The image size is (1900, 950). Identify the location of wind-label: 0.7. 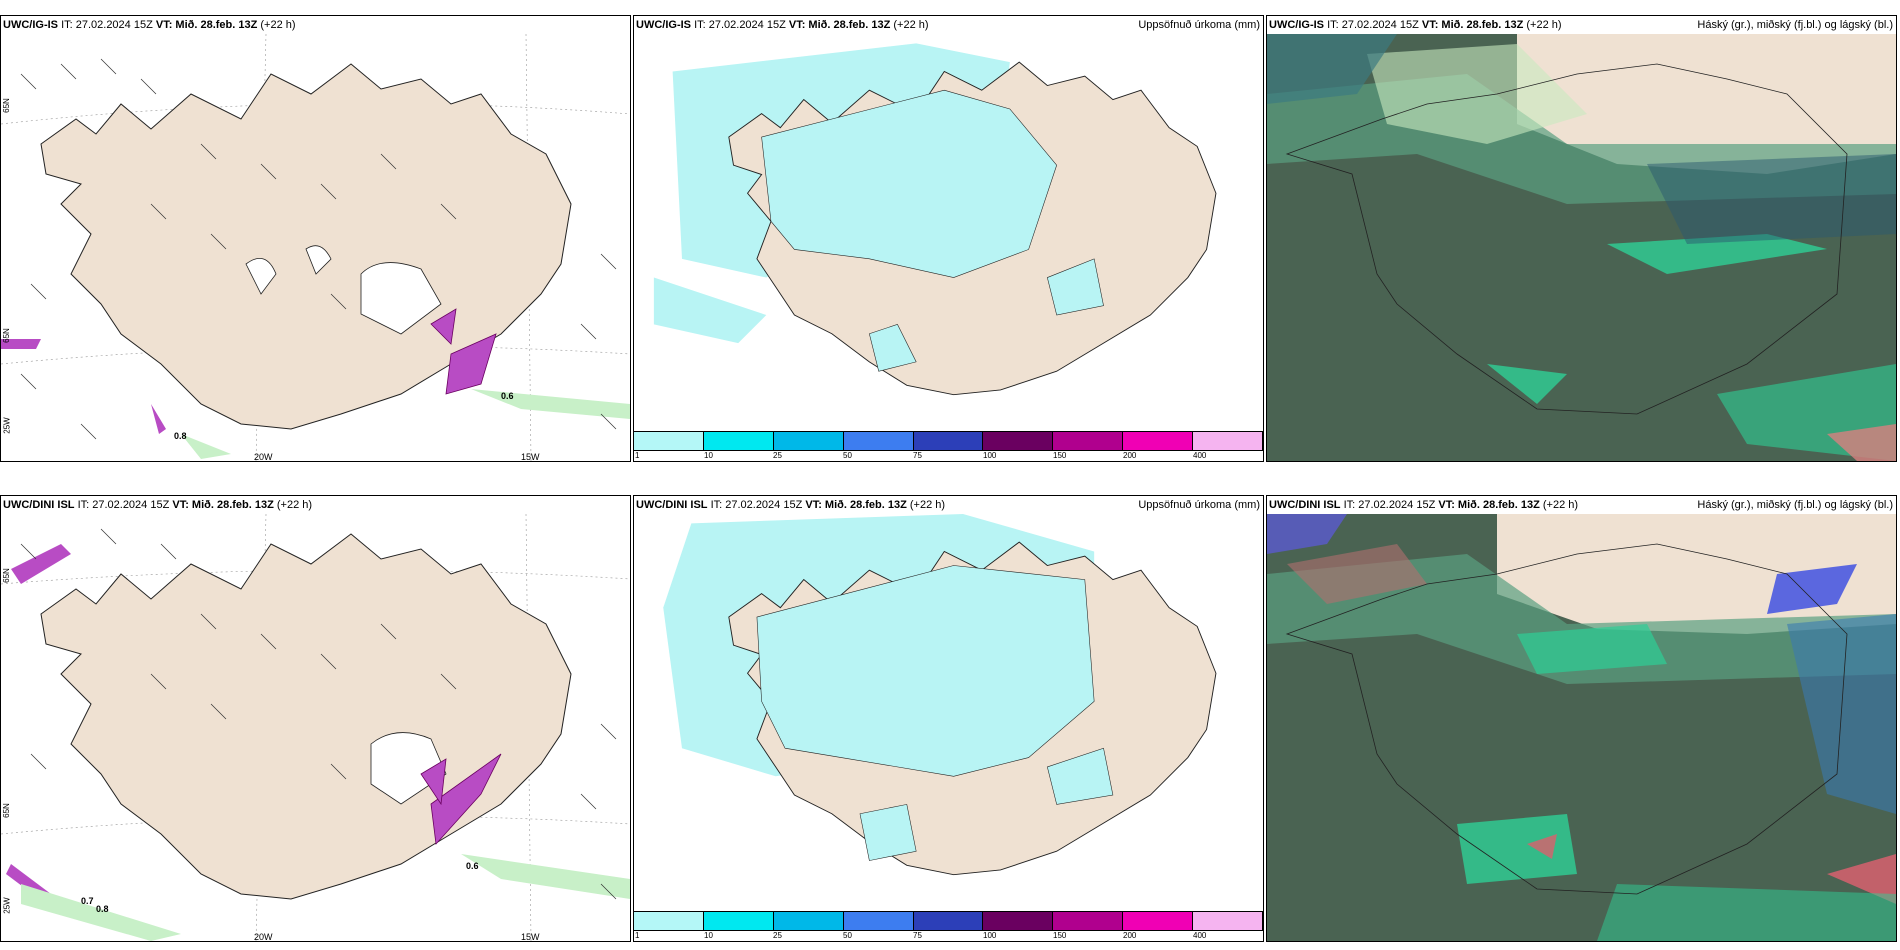
(87, 901).